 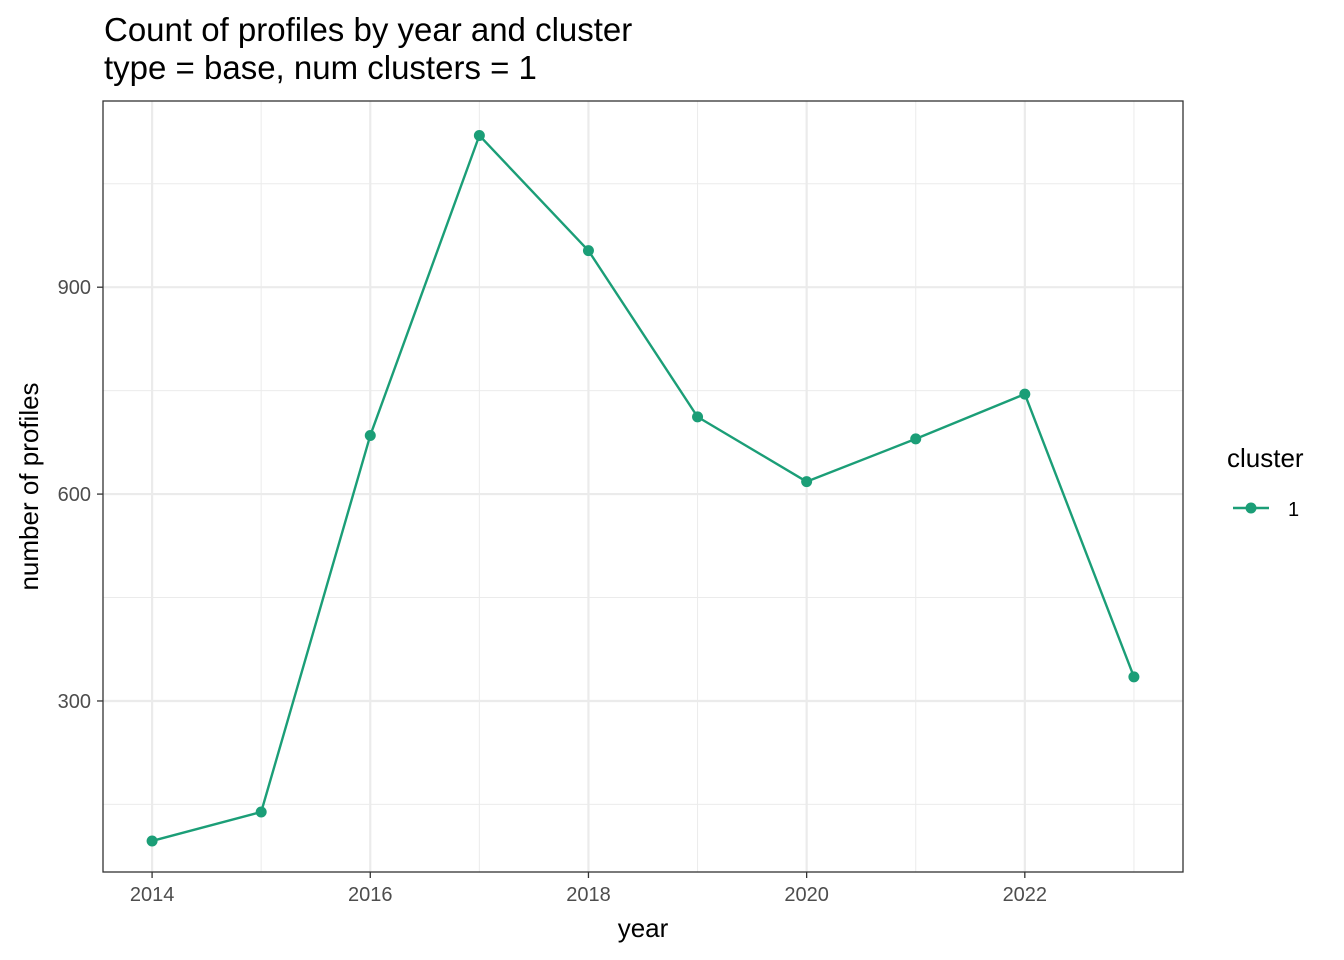 I want to click on chart-subtitle: type = base, num clusters = 1, so click(x=320, y=67).